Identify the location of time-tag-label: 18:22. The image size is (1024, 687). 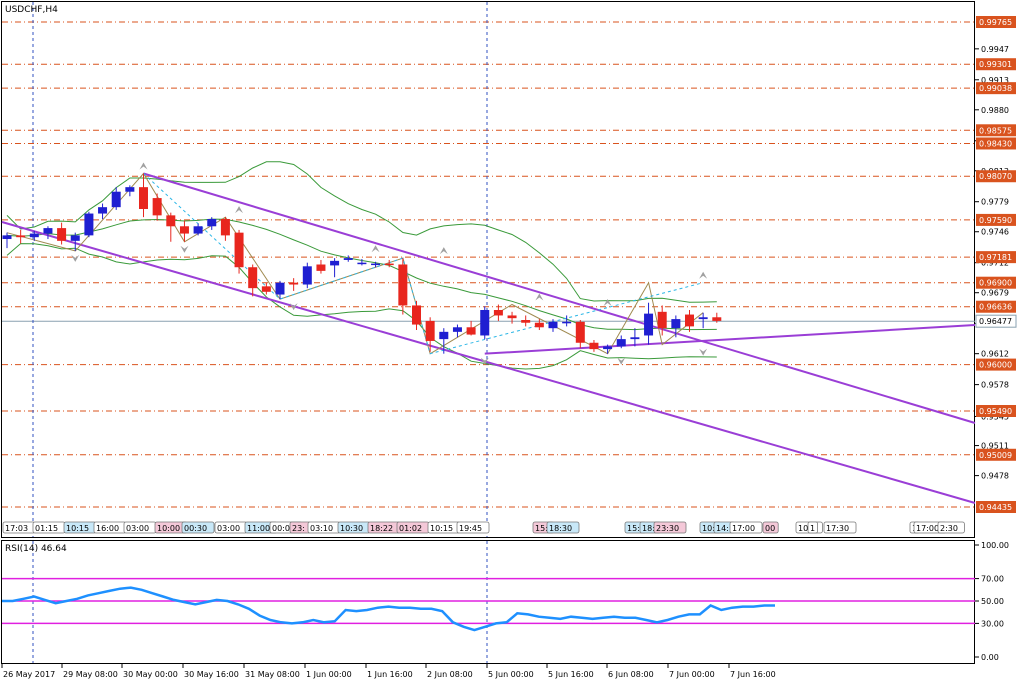
(381, 528).